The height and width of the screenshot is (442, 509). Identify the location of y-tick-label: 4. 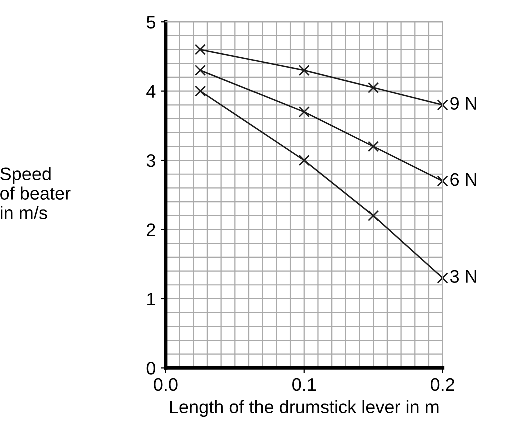
(151, 91).